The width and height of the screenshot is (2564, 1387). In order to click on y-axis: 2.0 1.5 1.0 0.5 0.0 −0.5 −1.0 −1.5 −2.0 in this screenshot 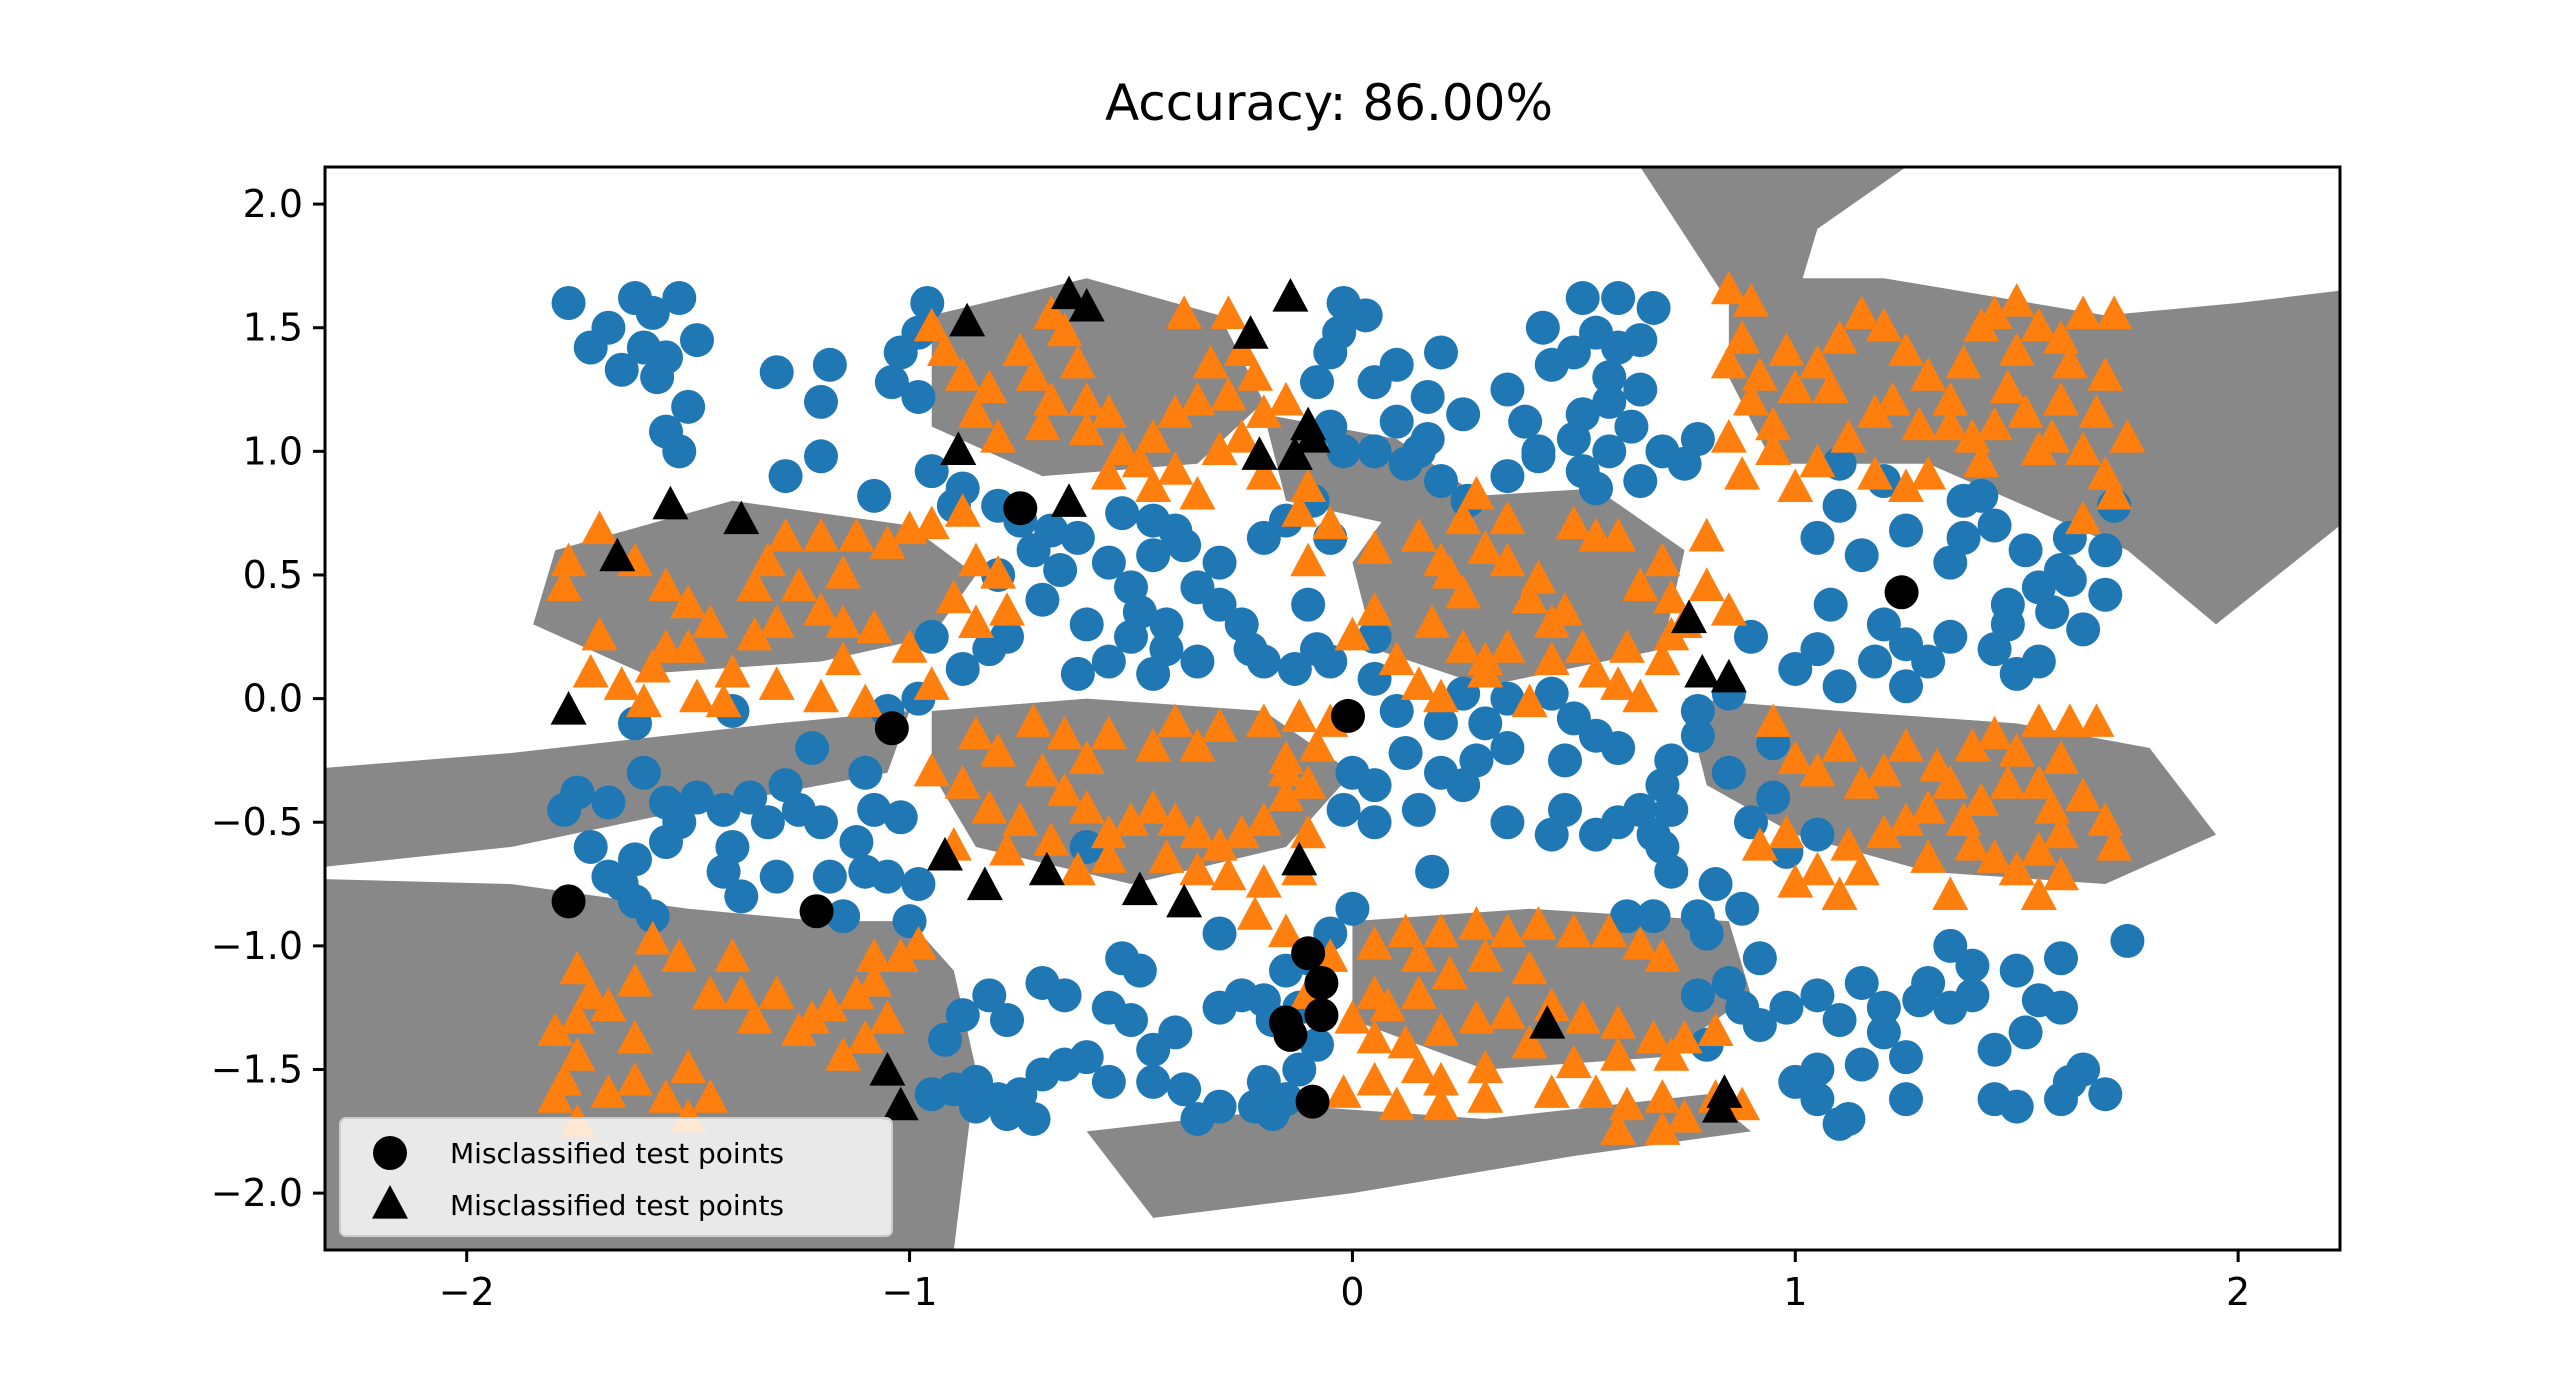, I will do `click(268, 698)`.